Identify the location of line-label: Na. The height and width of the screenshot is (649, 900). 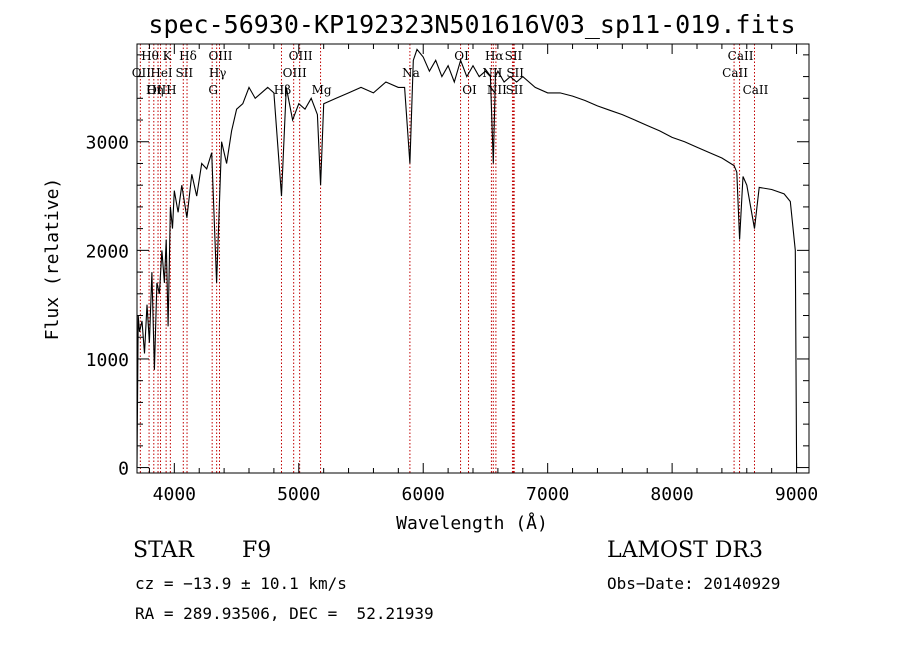
(411, 73).